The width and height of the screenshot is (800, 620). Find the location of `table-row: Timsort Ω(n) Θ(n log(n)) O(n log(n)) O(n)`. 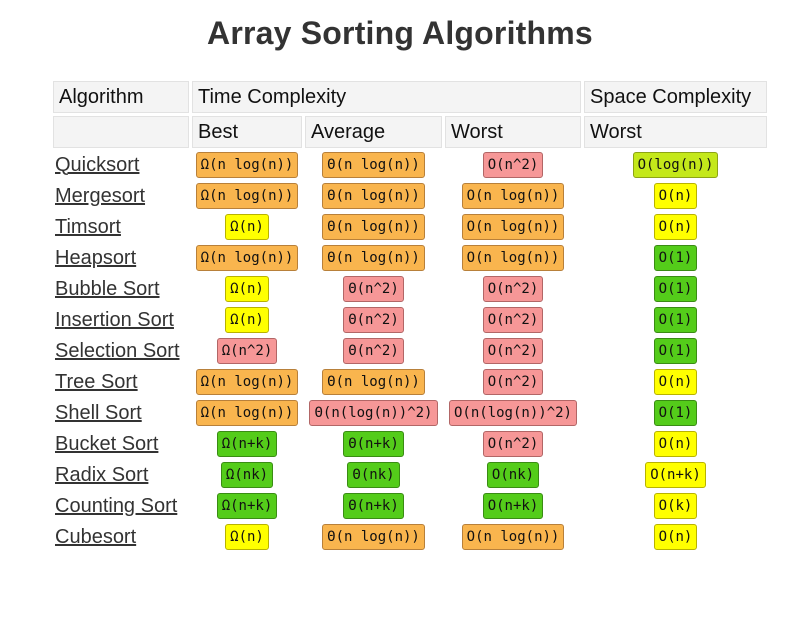

table-row: Timsort Ω(n) Θ(n log(n)) O(n log(n)) O(n) is located at coordinates (410, 227).